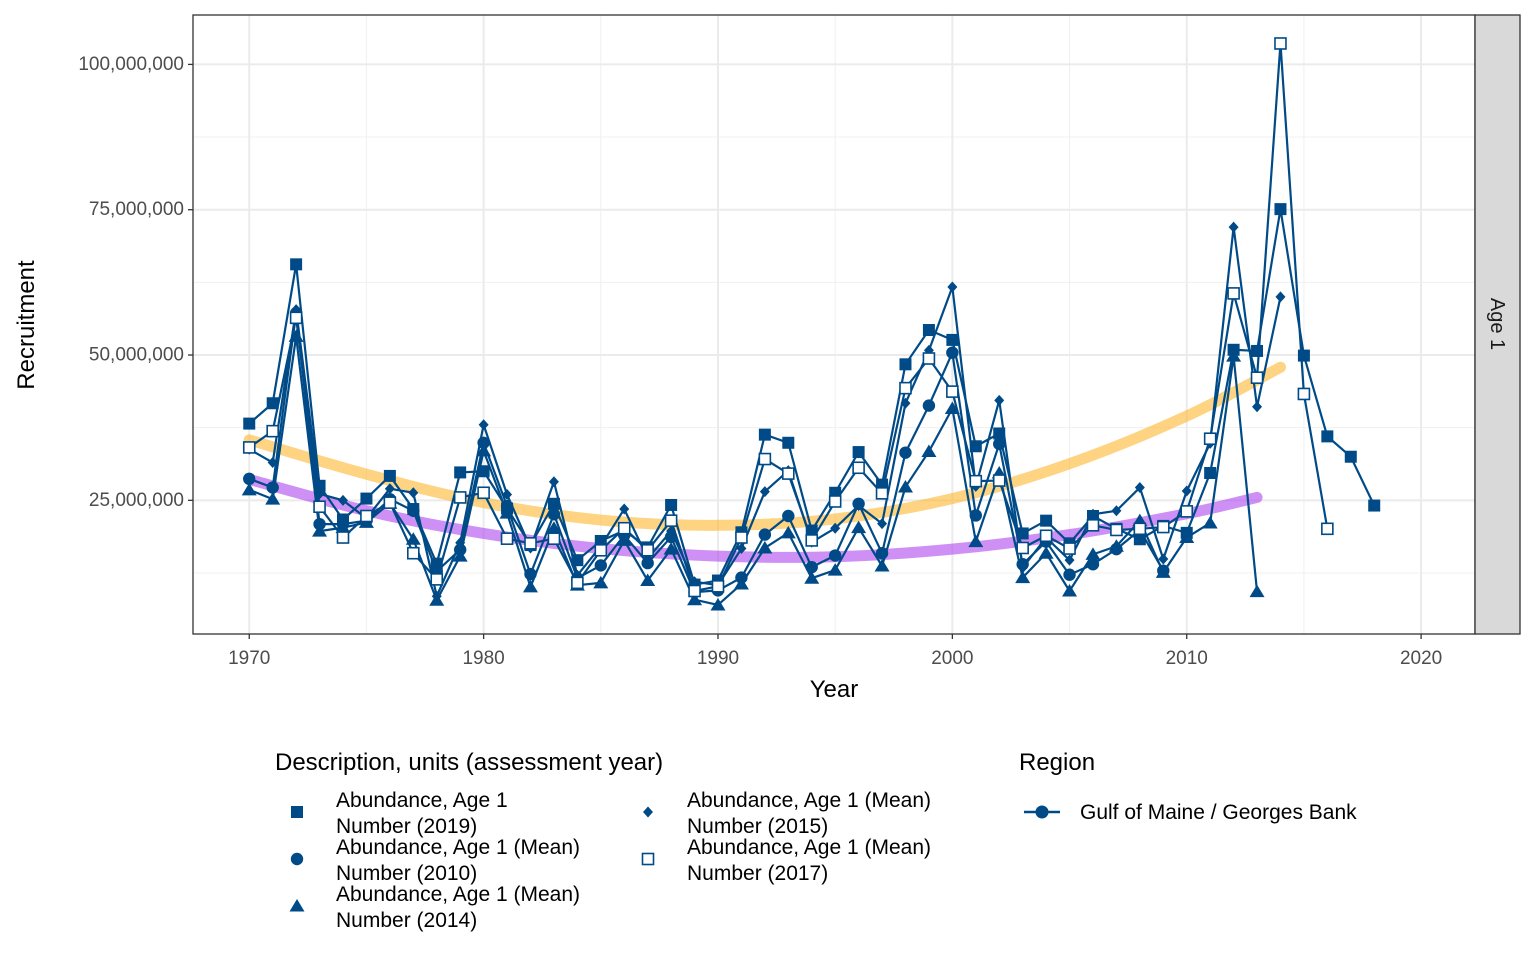 The height and width of the screenshot is (960, 1536). I want to click on y-tick-label: 75,000,000, so click(136, 209).